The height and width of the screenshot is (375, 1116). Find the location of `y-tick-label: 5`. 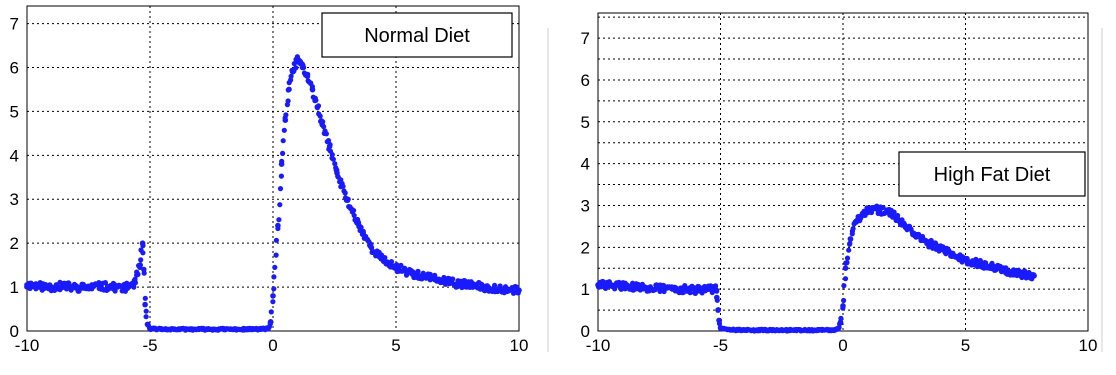

y-tick-label: 5 is located at coordinates (585, 122).